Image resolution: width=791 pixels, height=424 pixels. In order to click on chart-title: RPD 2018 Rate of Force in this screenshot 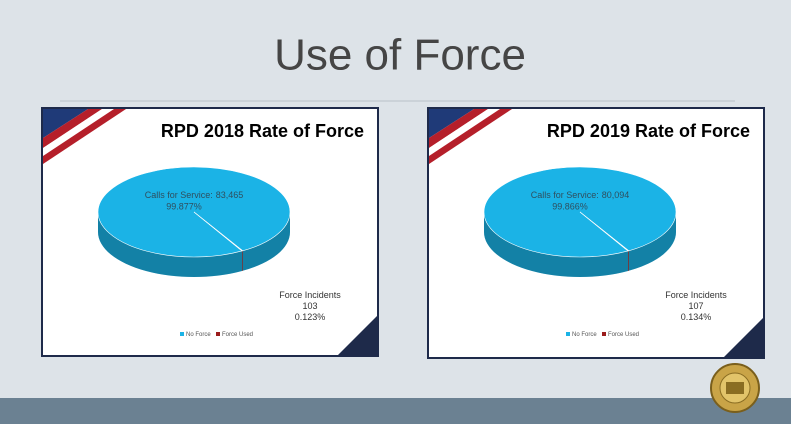, I will do `click(262, 131)`.